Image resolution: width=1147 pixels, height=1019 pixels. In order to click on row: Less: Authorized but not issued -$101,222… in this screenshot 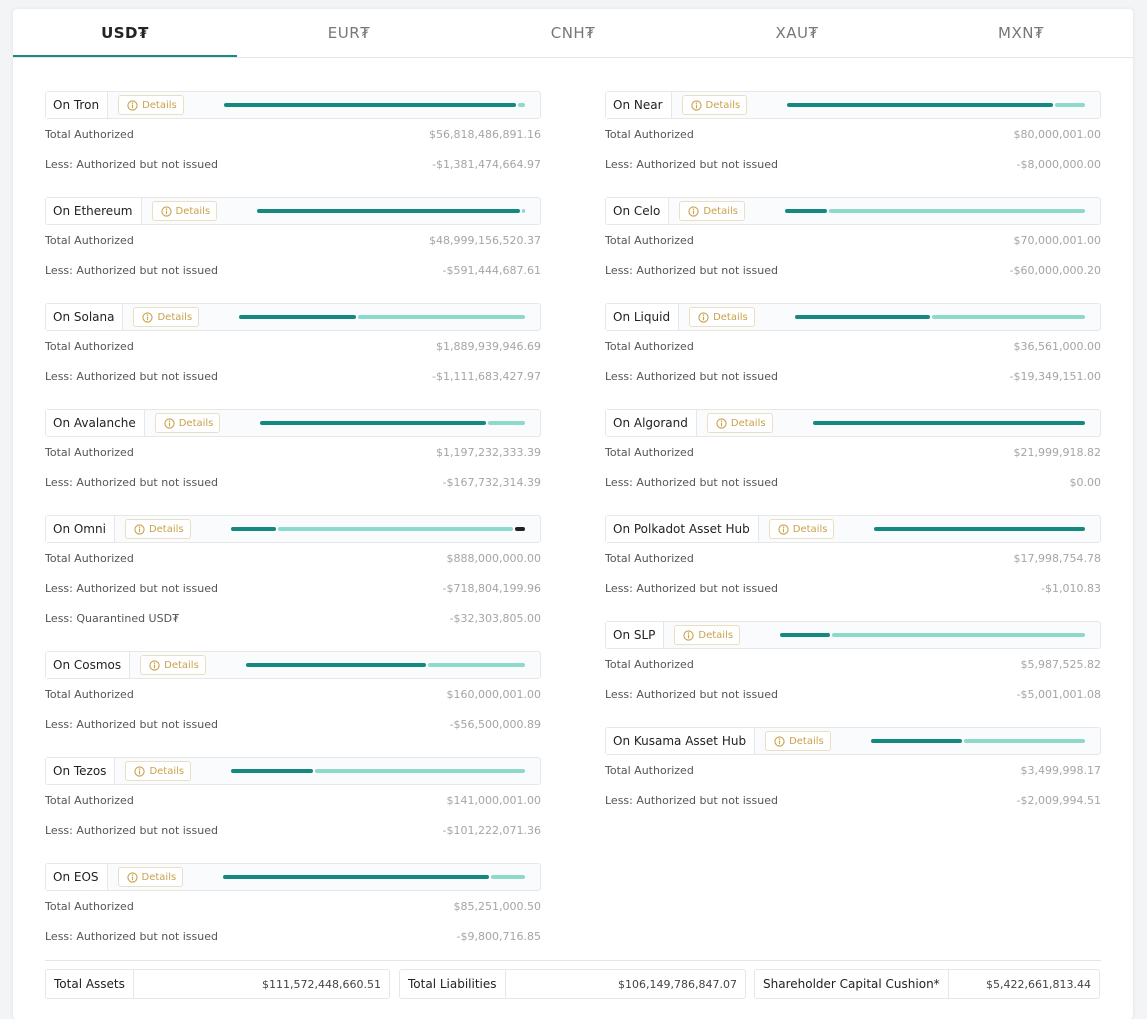, I will do `click(293, 830)`.